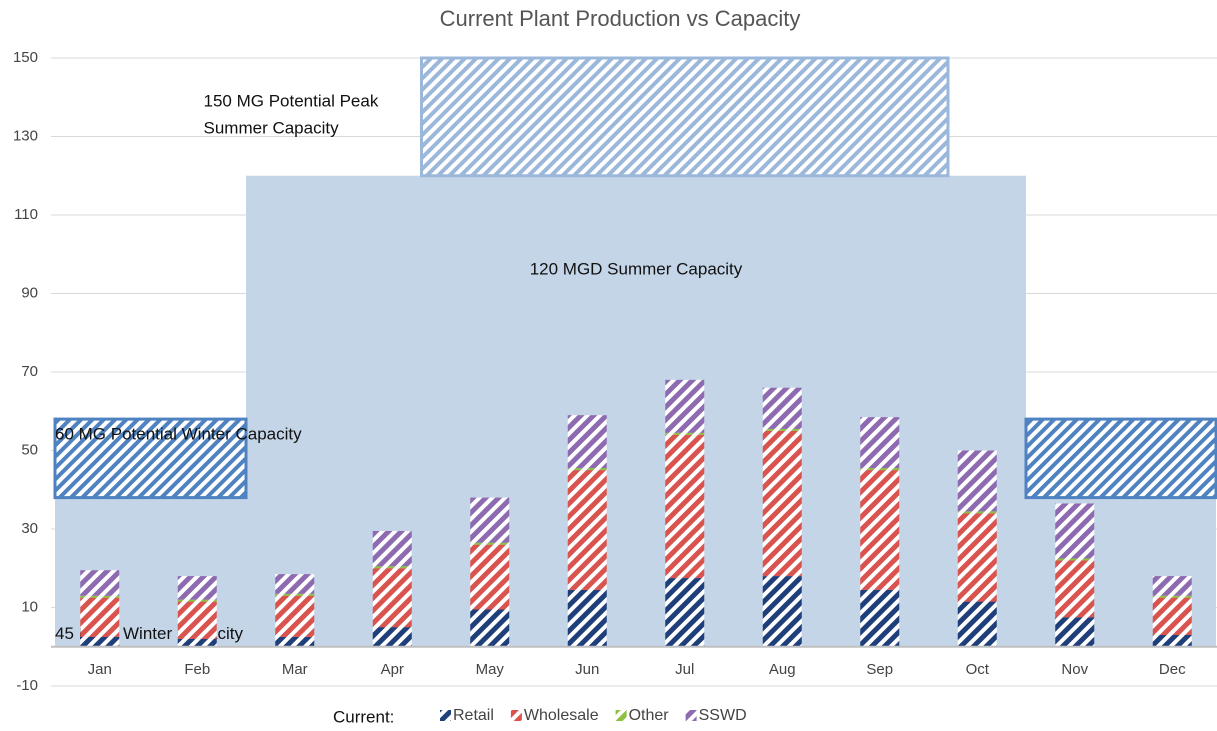 This screenshot has width=1217, height=731. What do you see at coordinates (782, 669) in the screenshot?
I see `x-tick-label: Aug` at bounding box center [782, 669].